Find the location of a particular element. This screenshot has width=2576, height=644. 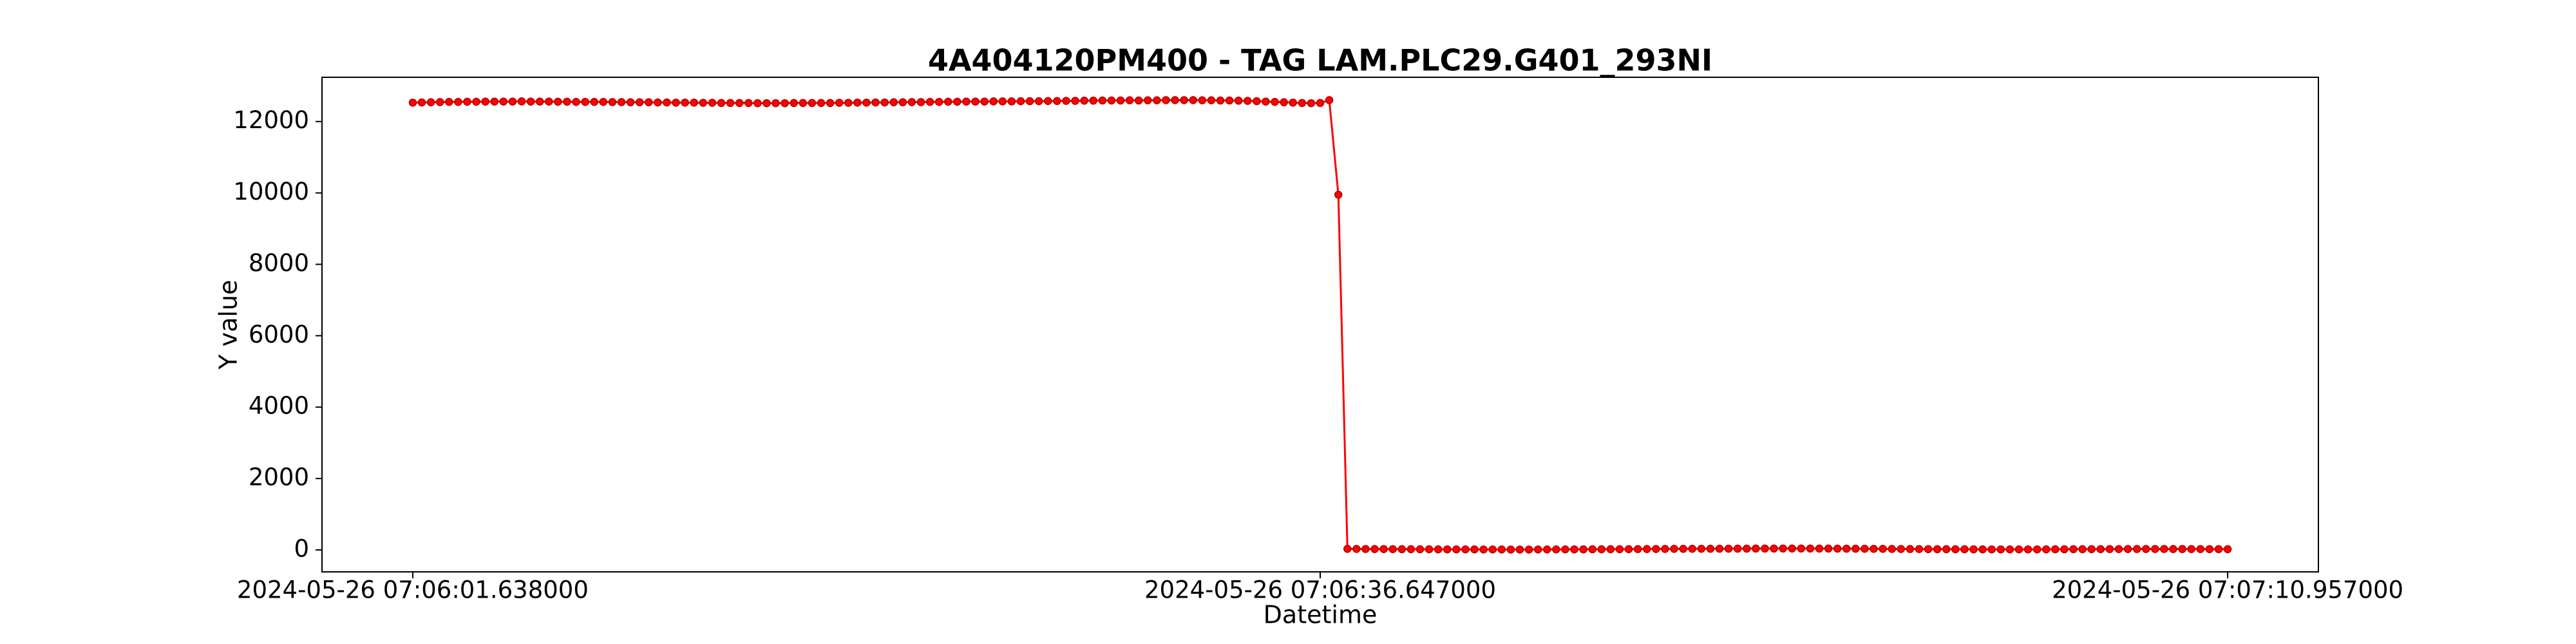

x-axis-label: Datetime is located at coordinates (1321, 615).